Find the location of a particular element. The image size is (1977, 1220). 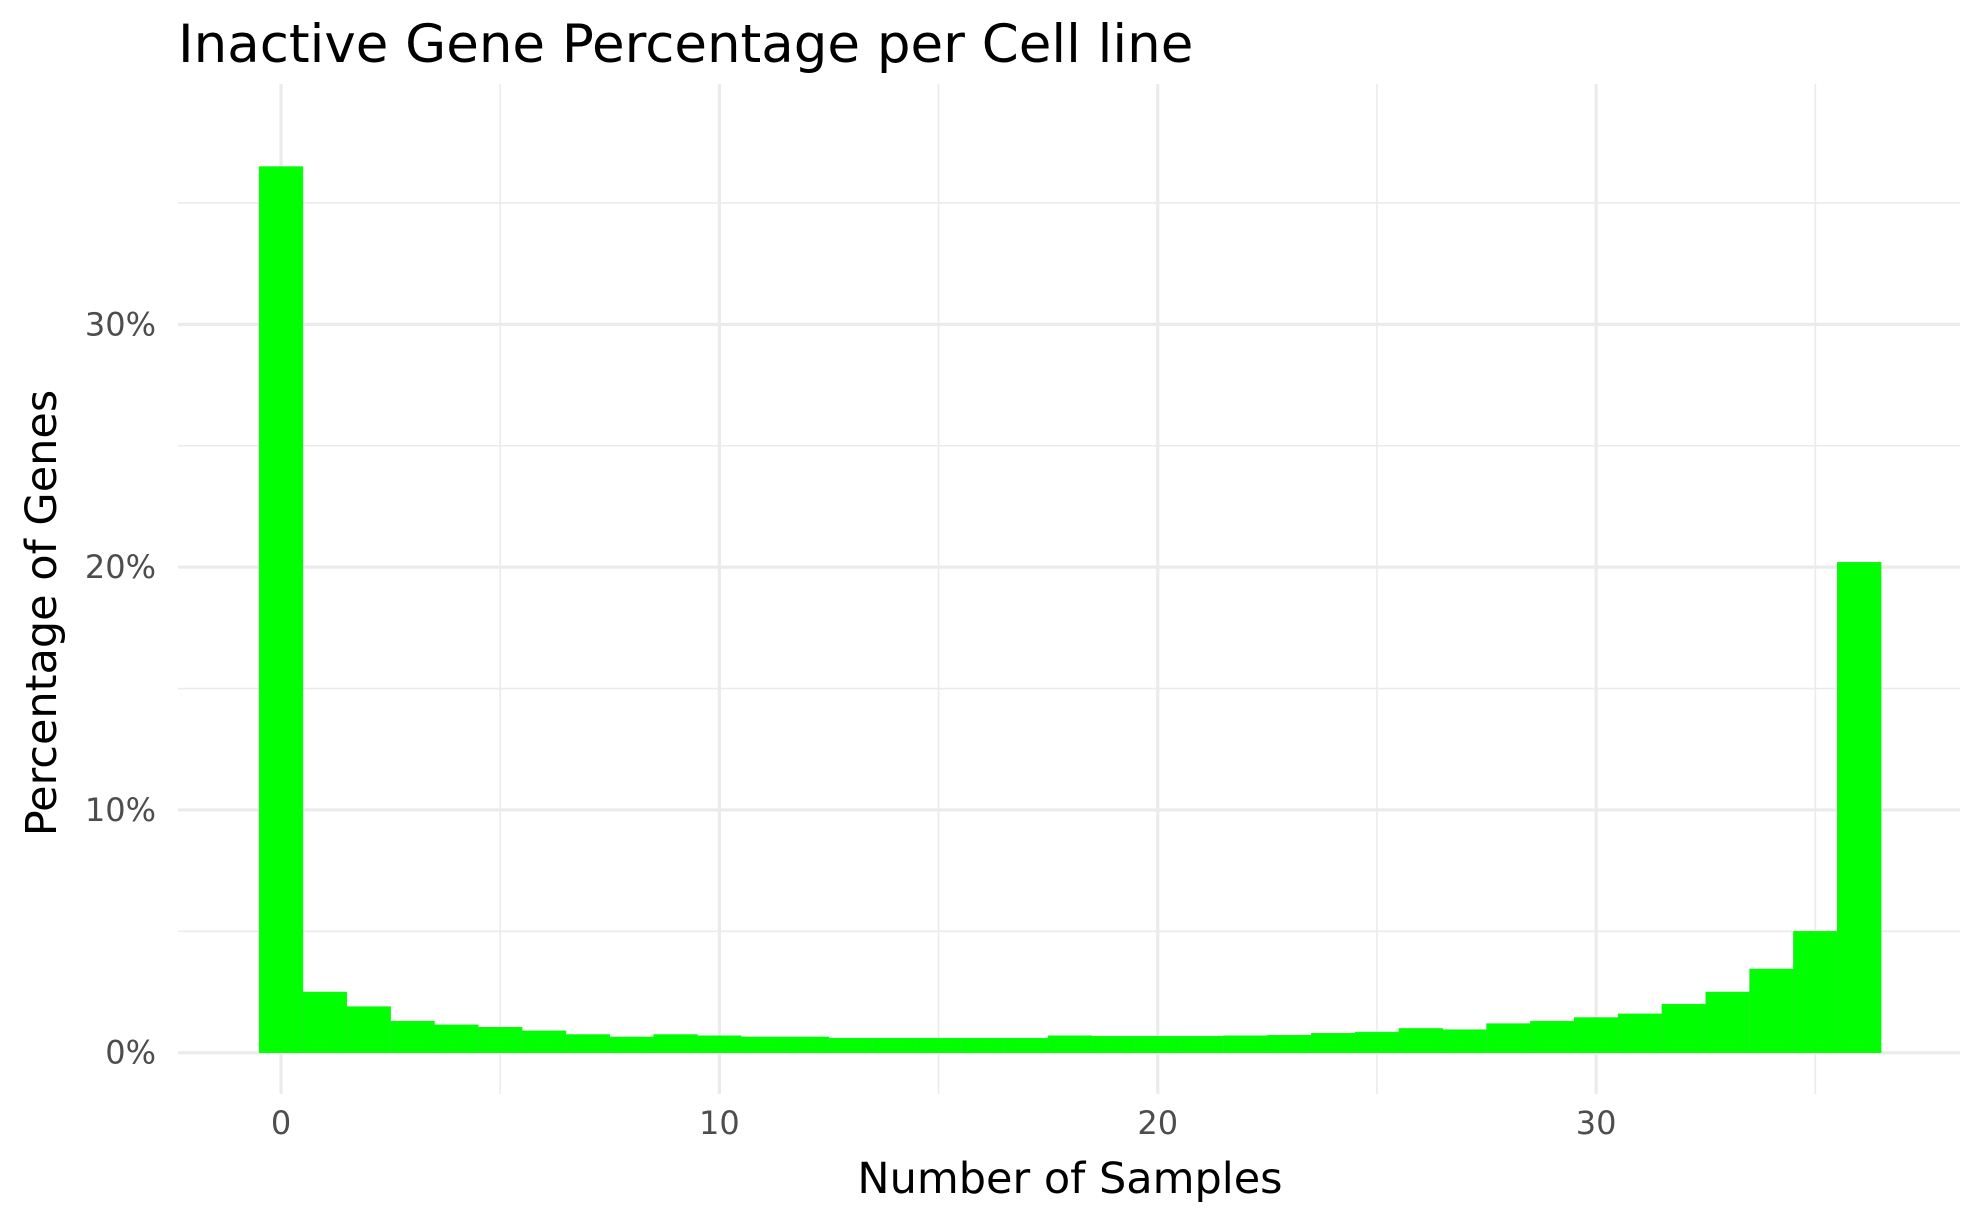

y-tick-label: 30% is located at coordinates (120, 324).